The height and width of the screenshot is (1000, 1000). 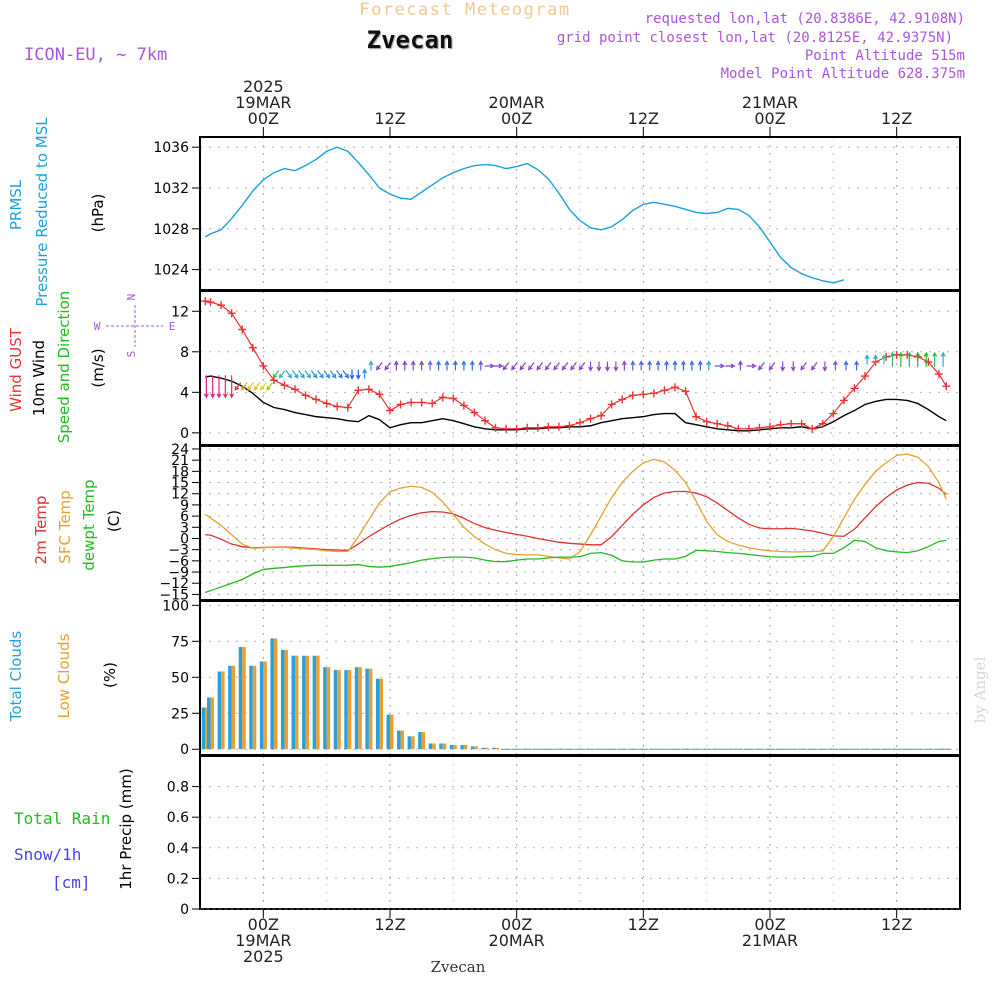 I want to click on point-altitude: Point Altitude 515m, so click(x=885, y=56).